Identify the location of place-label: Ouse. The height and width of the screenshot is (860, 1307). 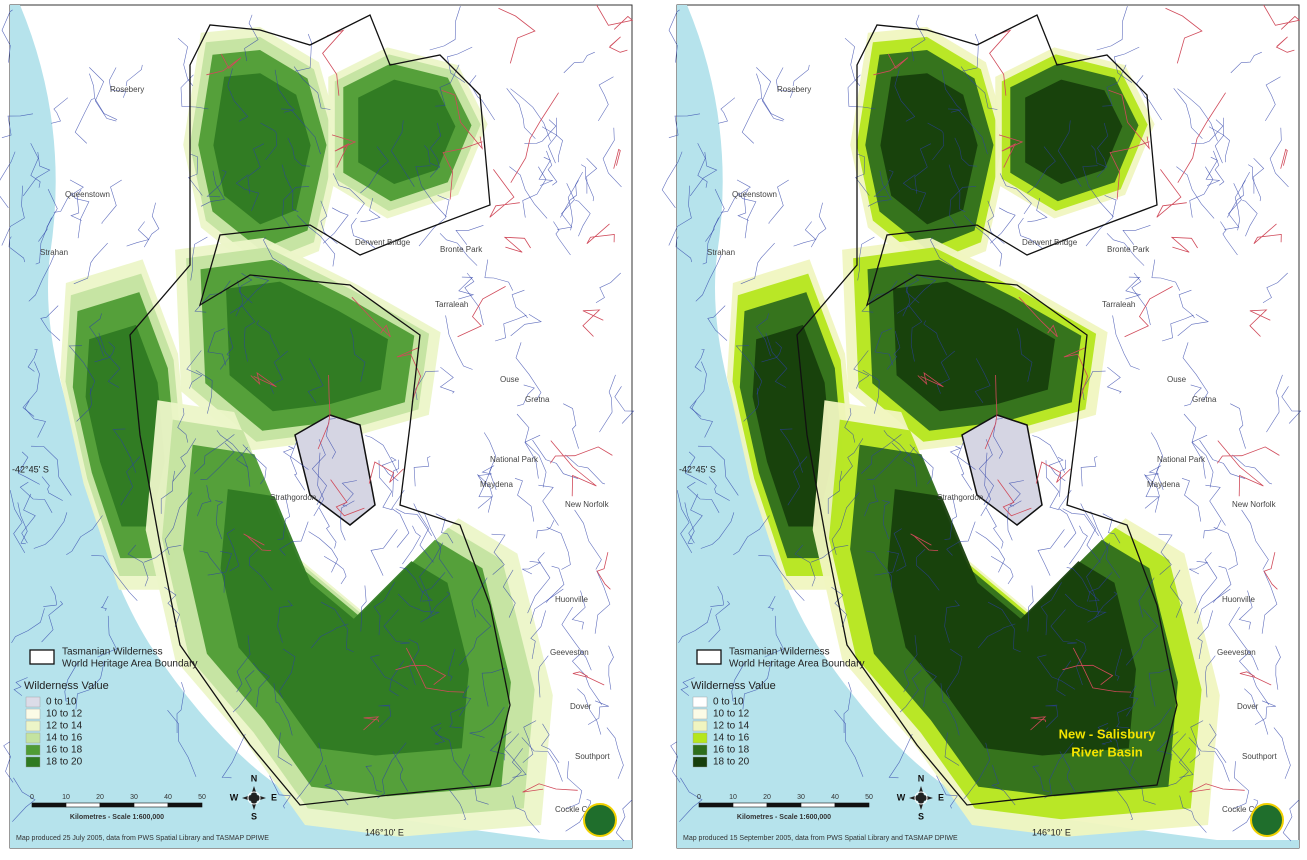
(1177, 379).